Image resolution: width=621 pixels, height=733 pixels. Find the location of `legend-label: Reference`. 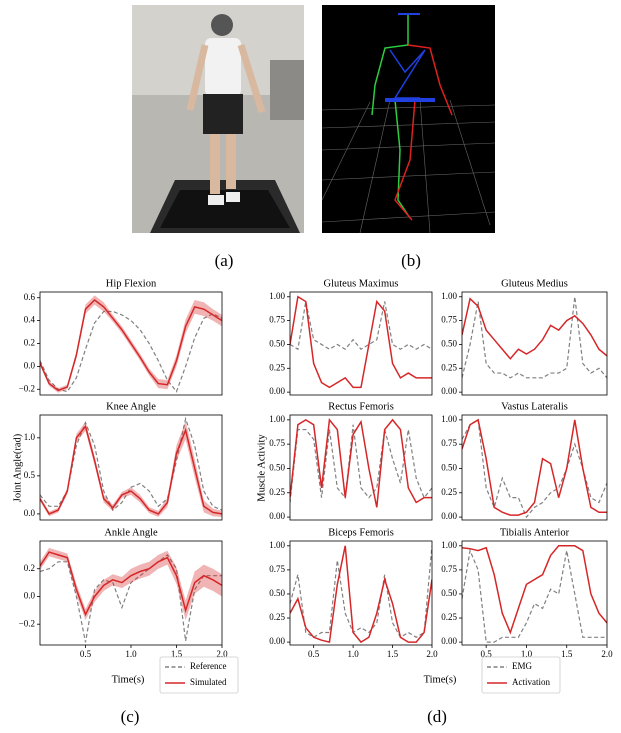

legend-label: Reference is located at coordinates (208, 666).